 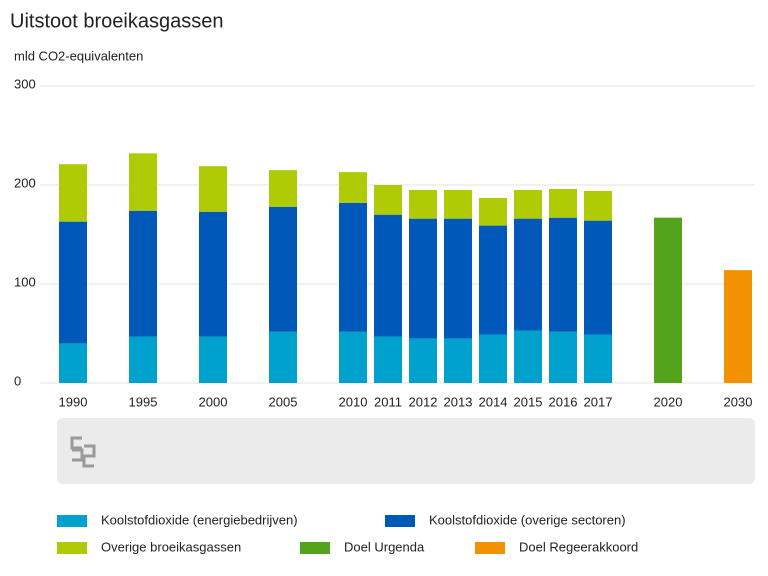 What do you see at coordinates (199, 519) in the screenshot?
I see `legend-label: Koolstofdioxide (energiebedrijven)` at bounding box center [199, 519].